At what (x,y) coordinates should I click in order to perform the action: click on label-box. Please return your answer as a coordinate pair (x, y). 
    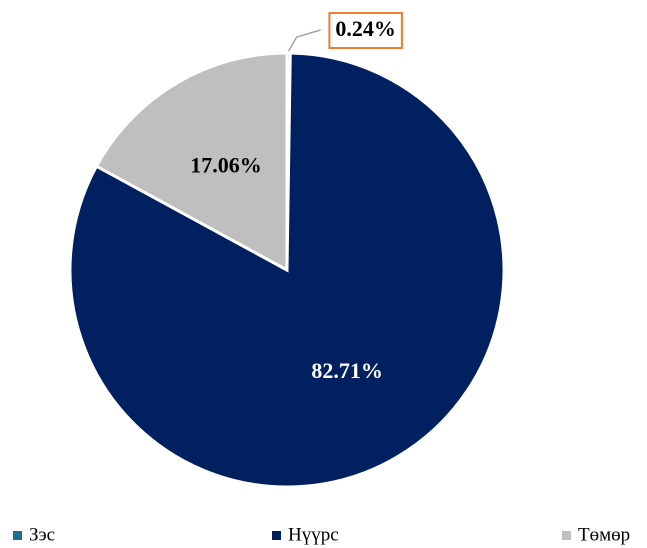
    Looking at the image, I should click on (365, 31).